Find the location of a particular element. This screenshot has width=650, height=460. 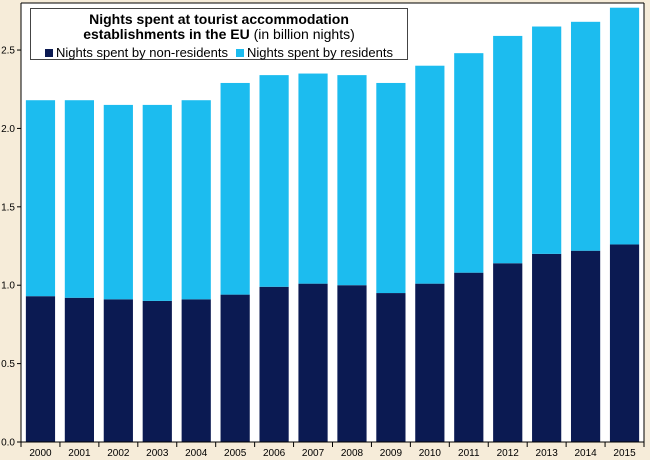

bar-non-residents-2010 is located at coordinates (430, 362).